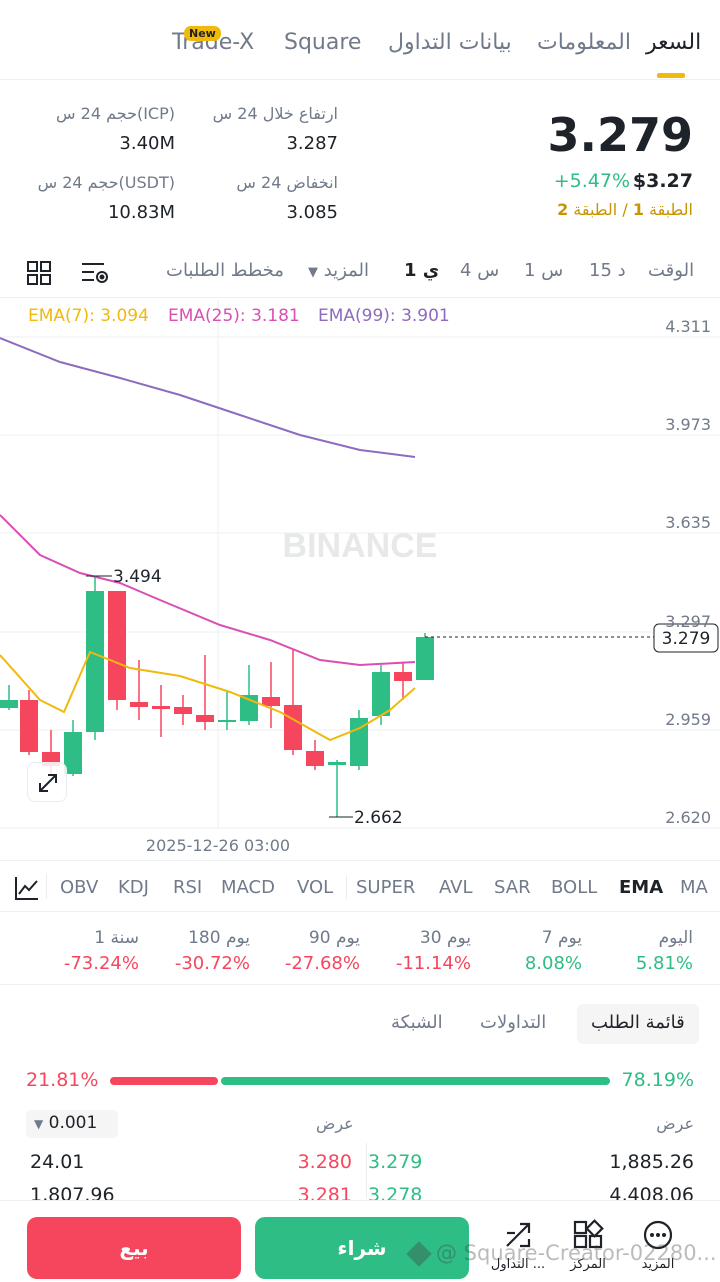 This screenshot has height=1282, width=720. I want to click on binance-watermark: BINANCE, so click(360, 546).